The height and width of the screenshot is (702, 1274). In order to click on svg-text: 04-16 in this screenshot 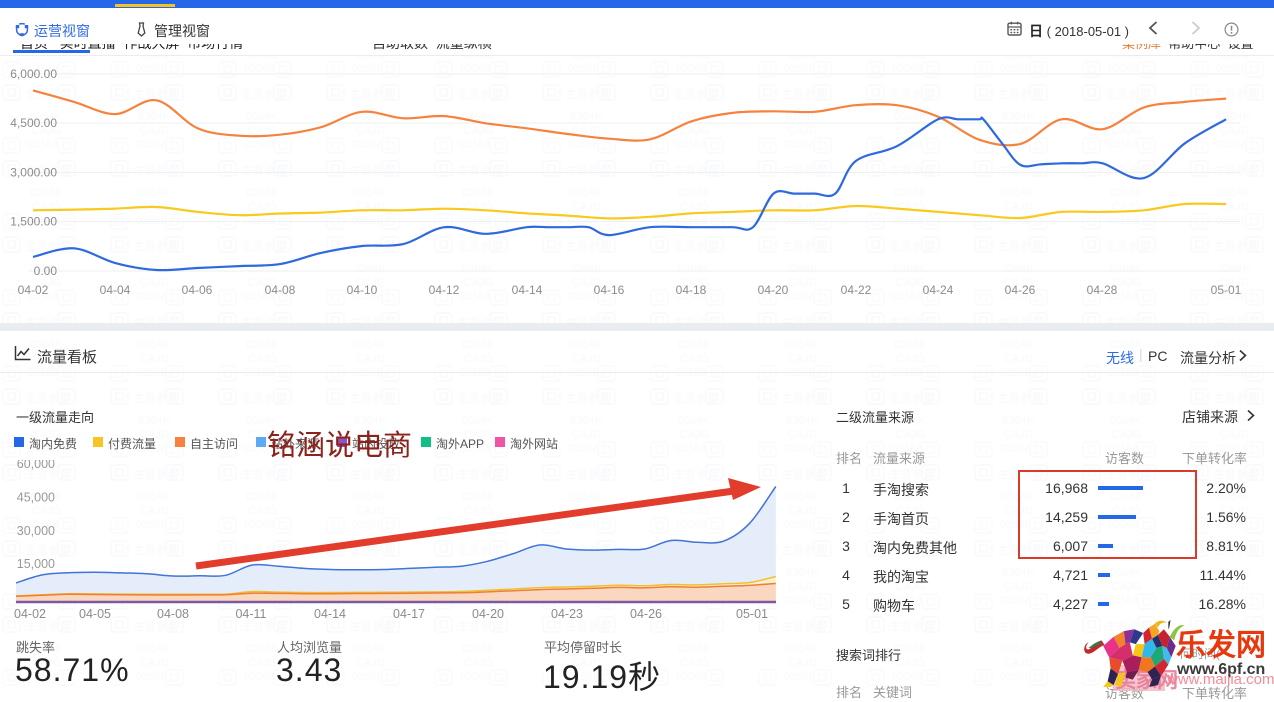, I will do `click(609, 290)`.